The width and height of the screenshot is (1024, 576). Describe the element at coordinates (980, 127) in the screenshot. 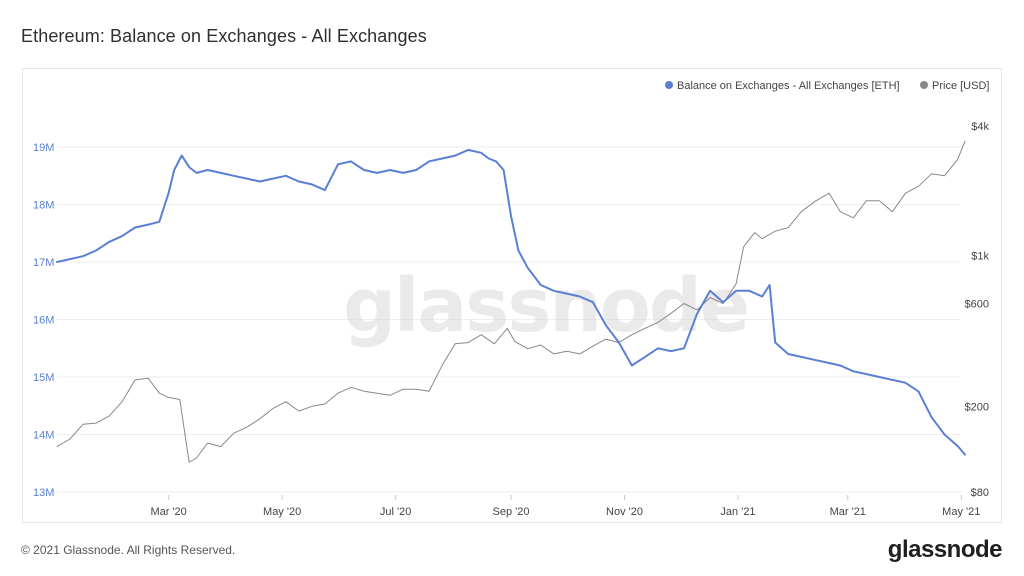

I see `right-axis-tick-label: $4k` at that location.